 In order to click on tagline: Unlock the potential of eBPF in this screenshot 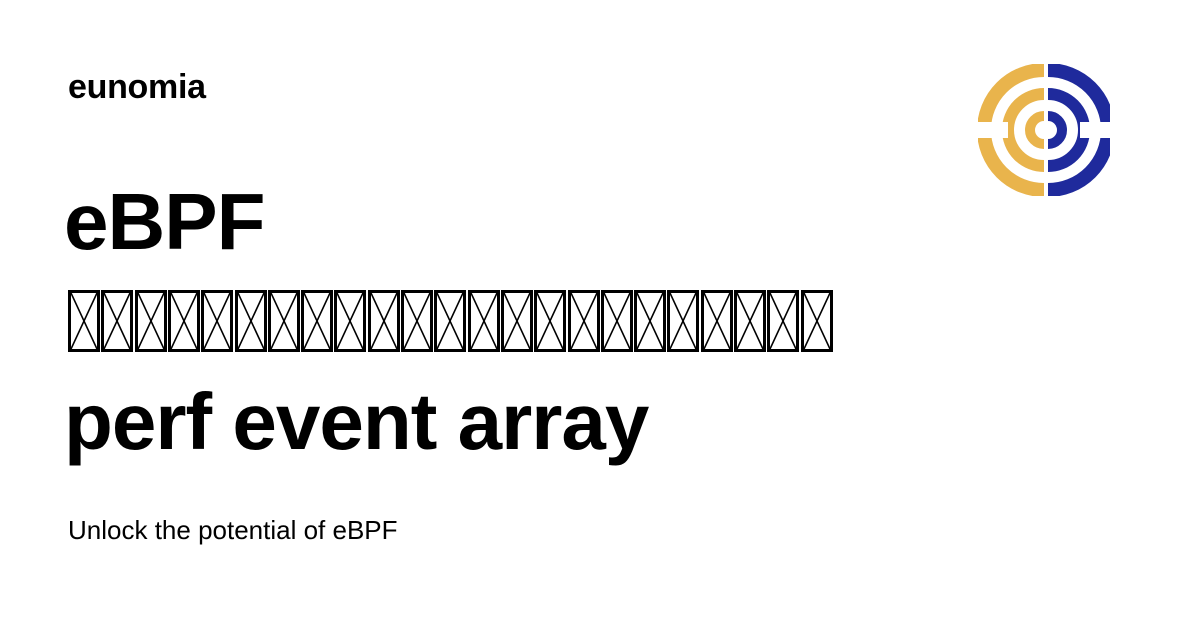, I will do `click(233, 530)`.